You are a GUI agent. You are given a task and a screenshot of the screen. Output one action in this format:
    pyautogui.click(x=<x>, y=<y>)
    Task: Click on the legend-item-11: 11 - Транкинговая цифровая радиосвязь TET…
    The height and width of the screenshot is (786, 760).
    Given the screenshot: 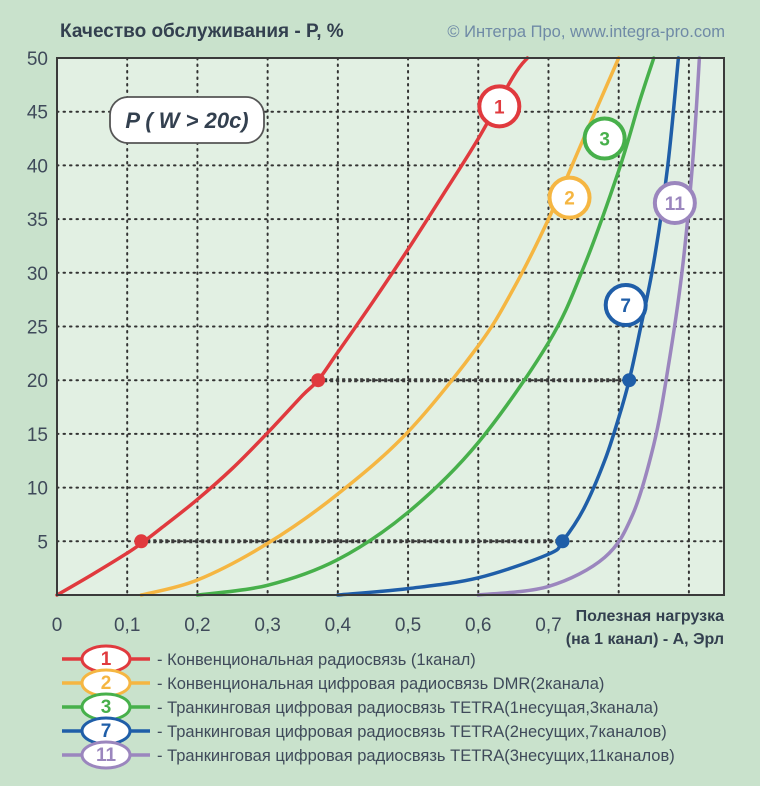 What is the action you would take?
    pyautogui.click(x=368, y=755)
    